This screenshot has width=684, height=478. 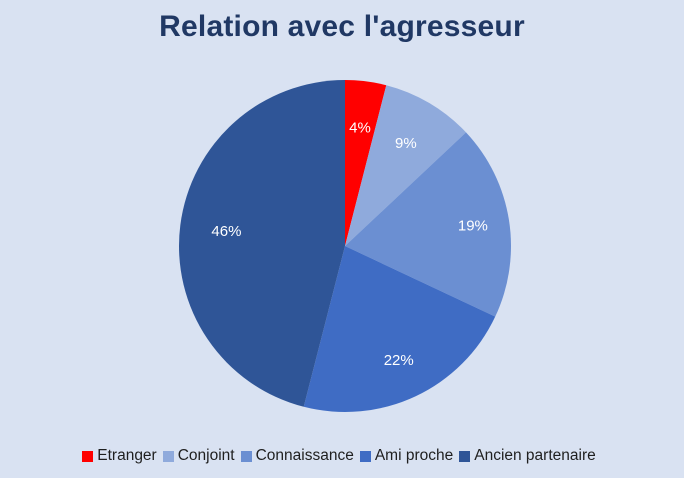 I want to click on pie-slice-ami-proche, so click(x=399, y=329).